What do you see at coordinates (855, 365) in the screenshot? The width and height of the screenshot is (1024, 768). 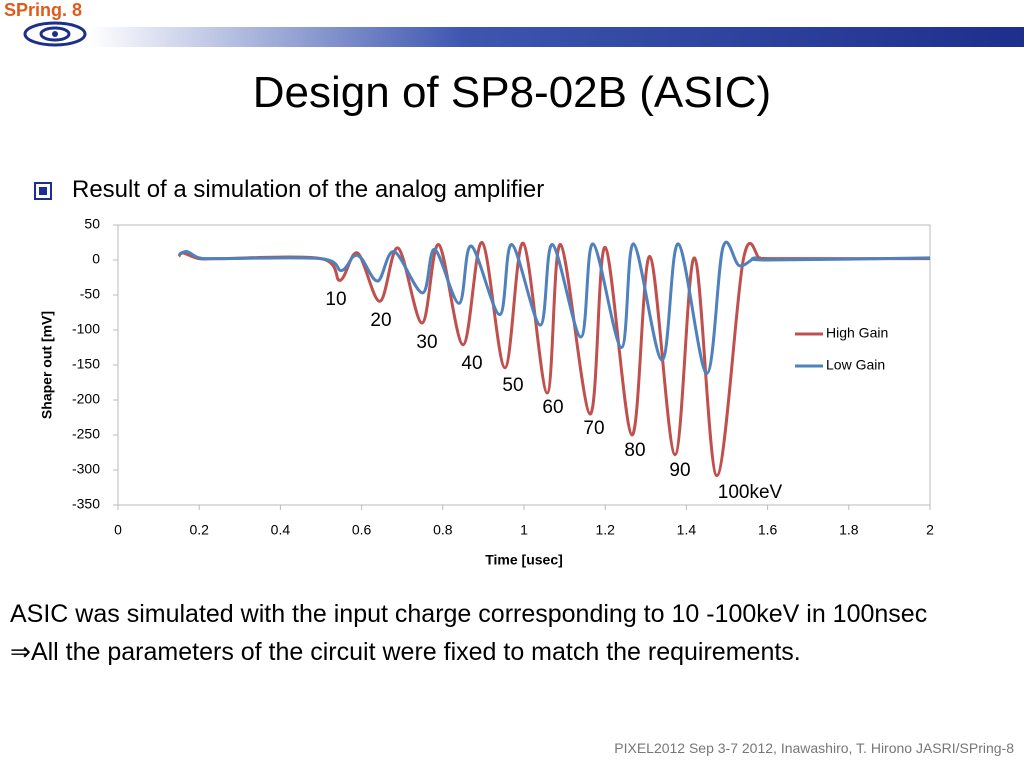 I see `legend-label: Low Gain` at bounding box center [855, 365].